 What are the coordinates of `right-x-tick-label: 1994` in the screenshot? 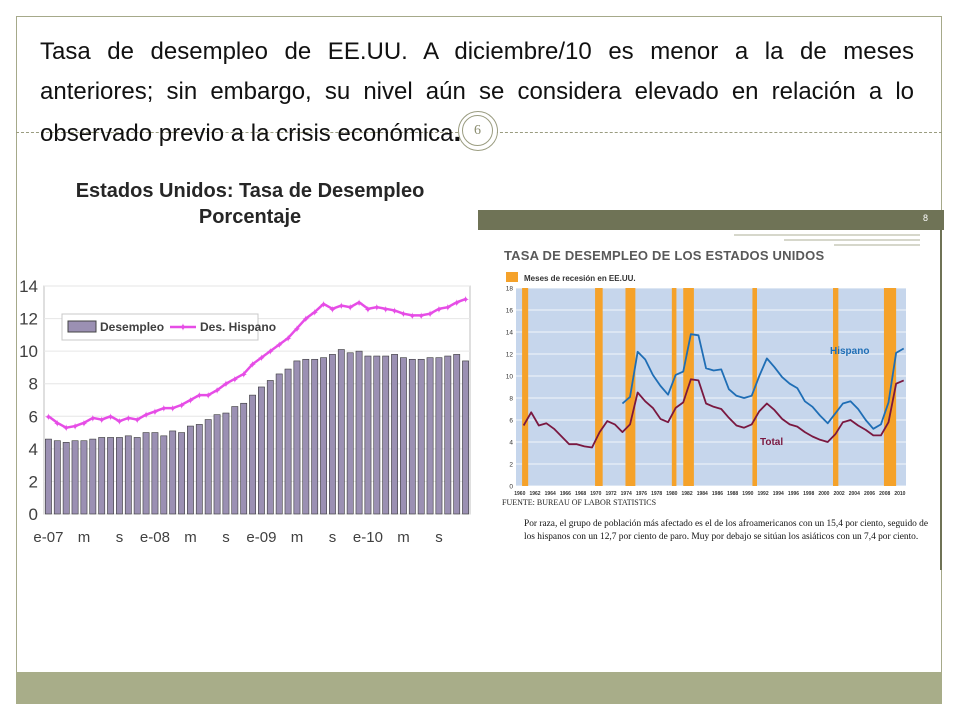 It's located at (778, 494).